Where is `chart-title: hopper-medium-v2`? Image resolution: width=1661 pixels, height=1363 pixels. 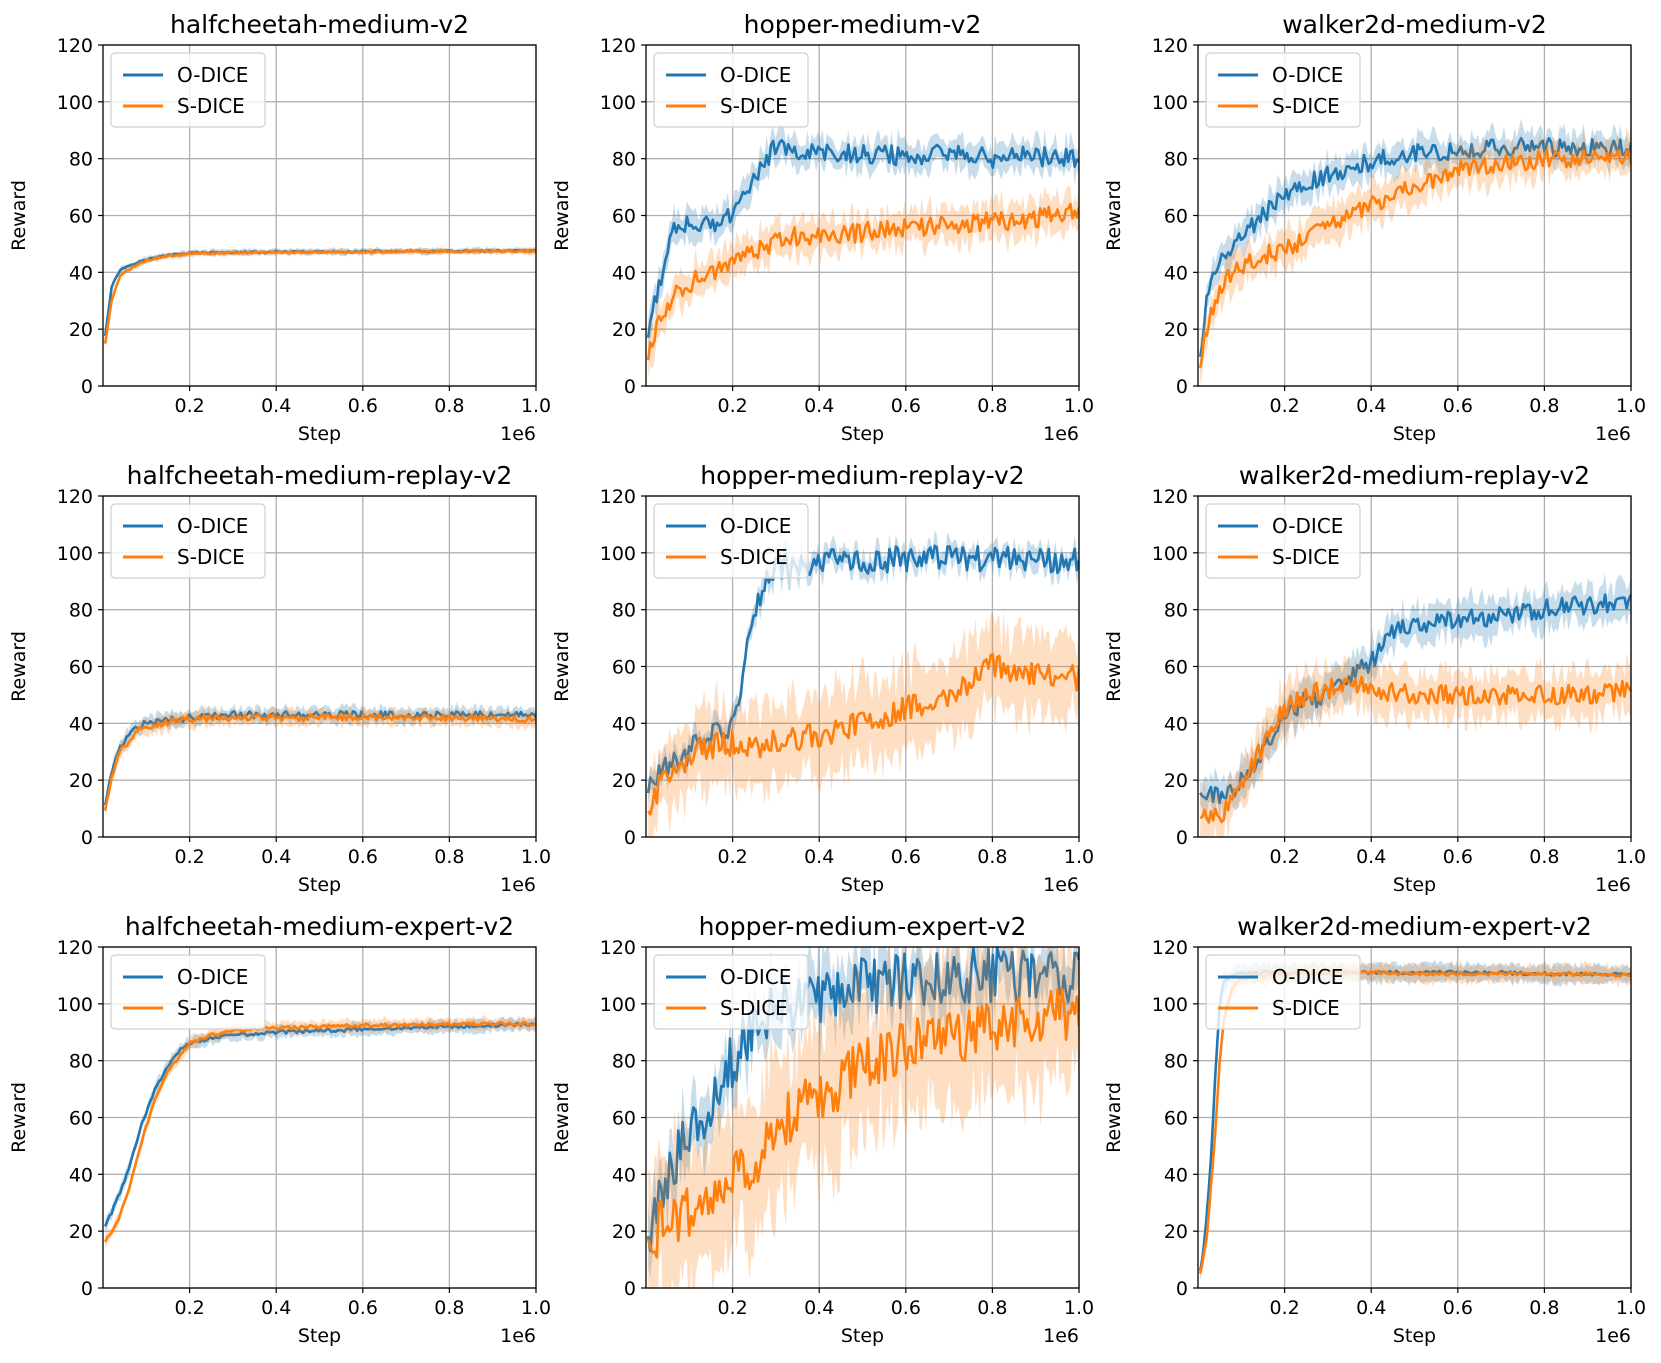
chart-title: hopper-medium-v2 is located at coordinates (863, 24).